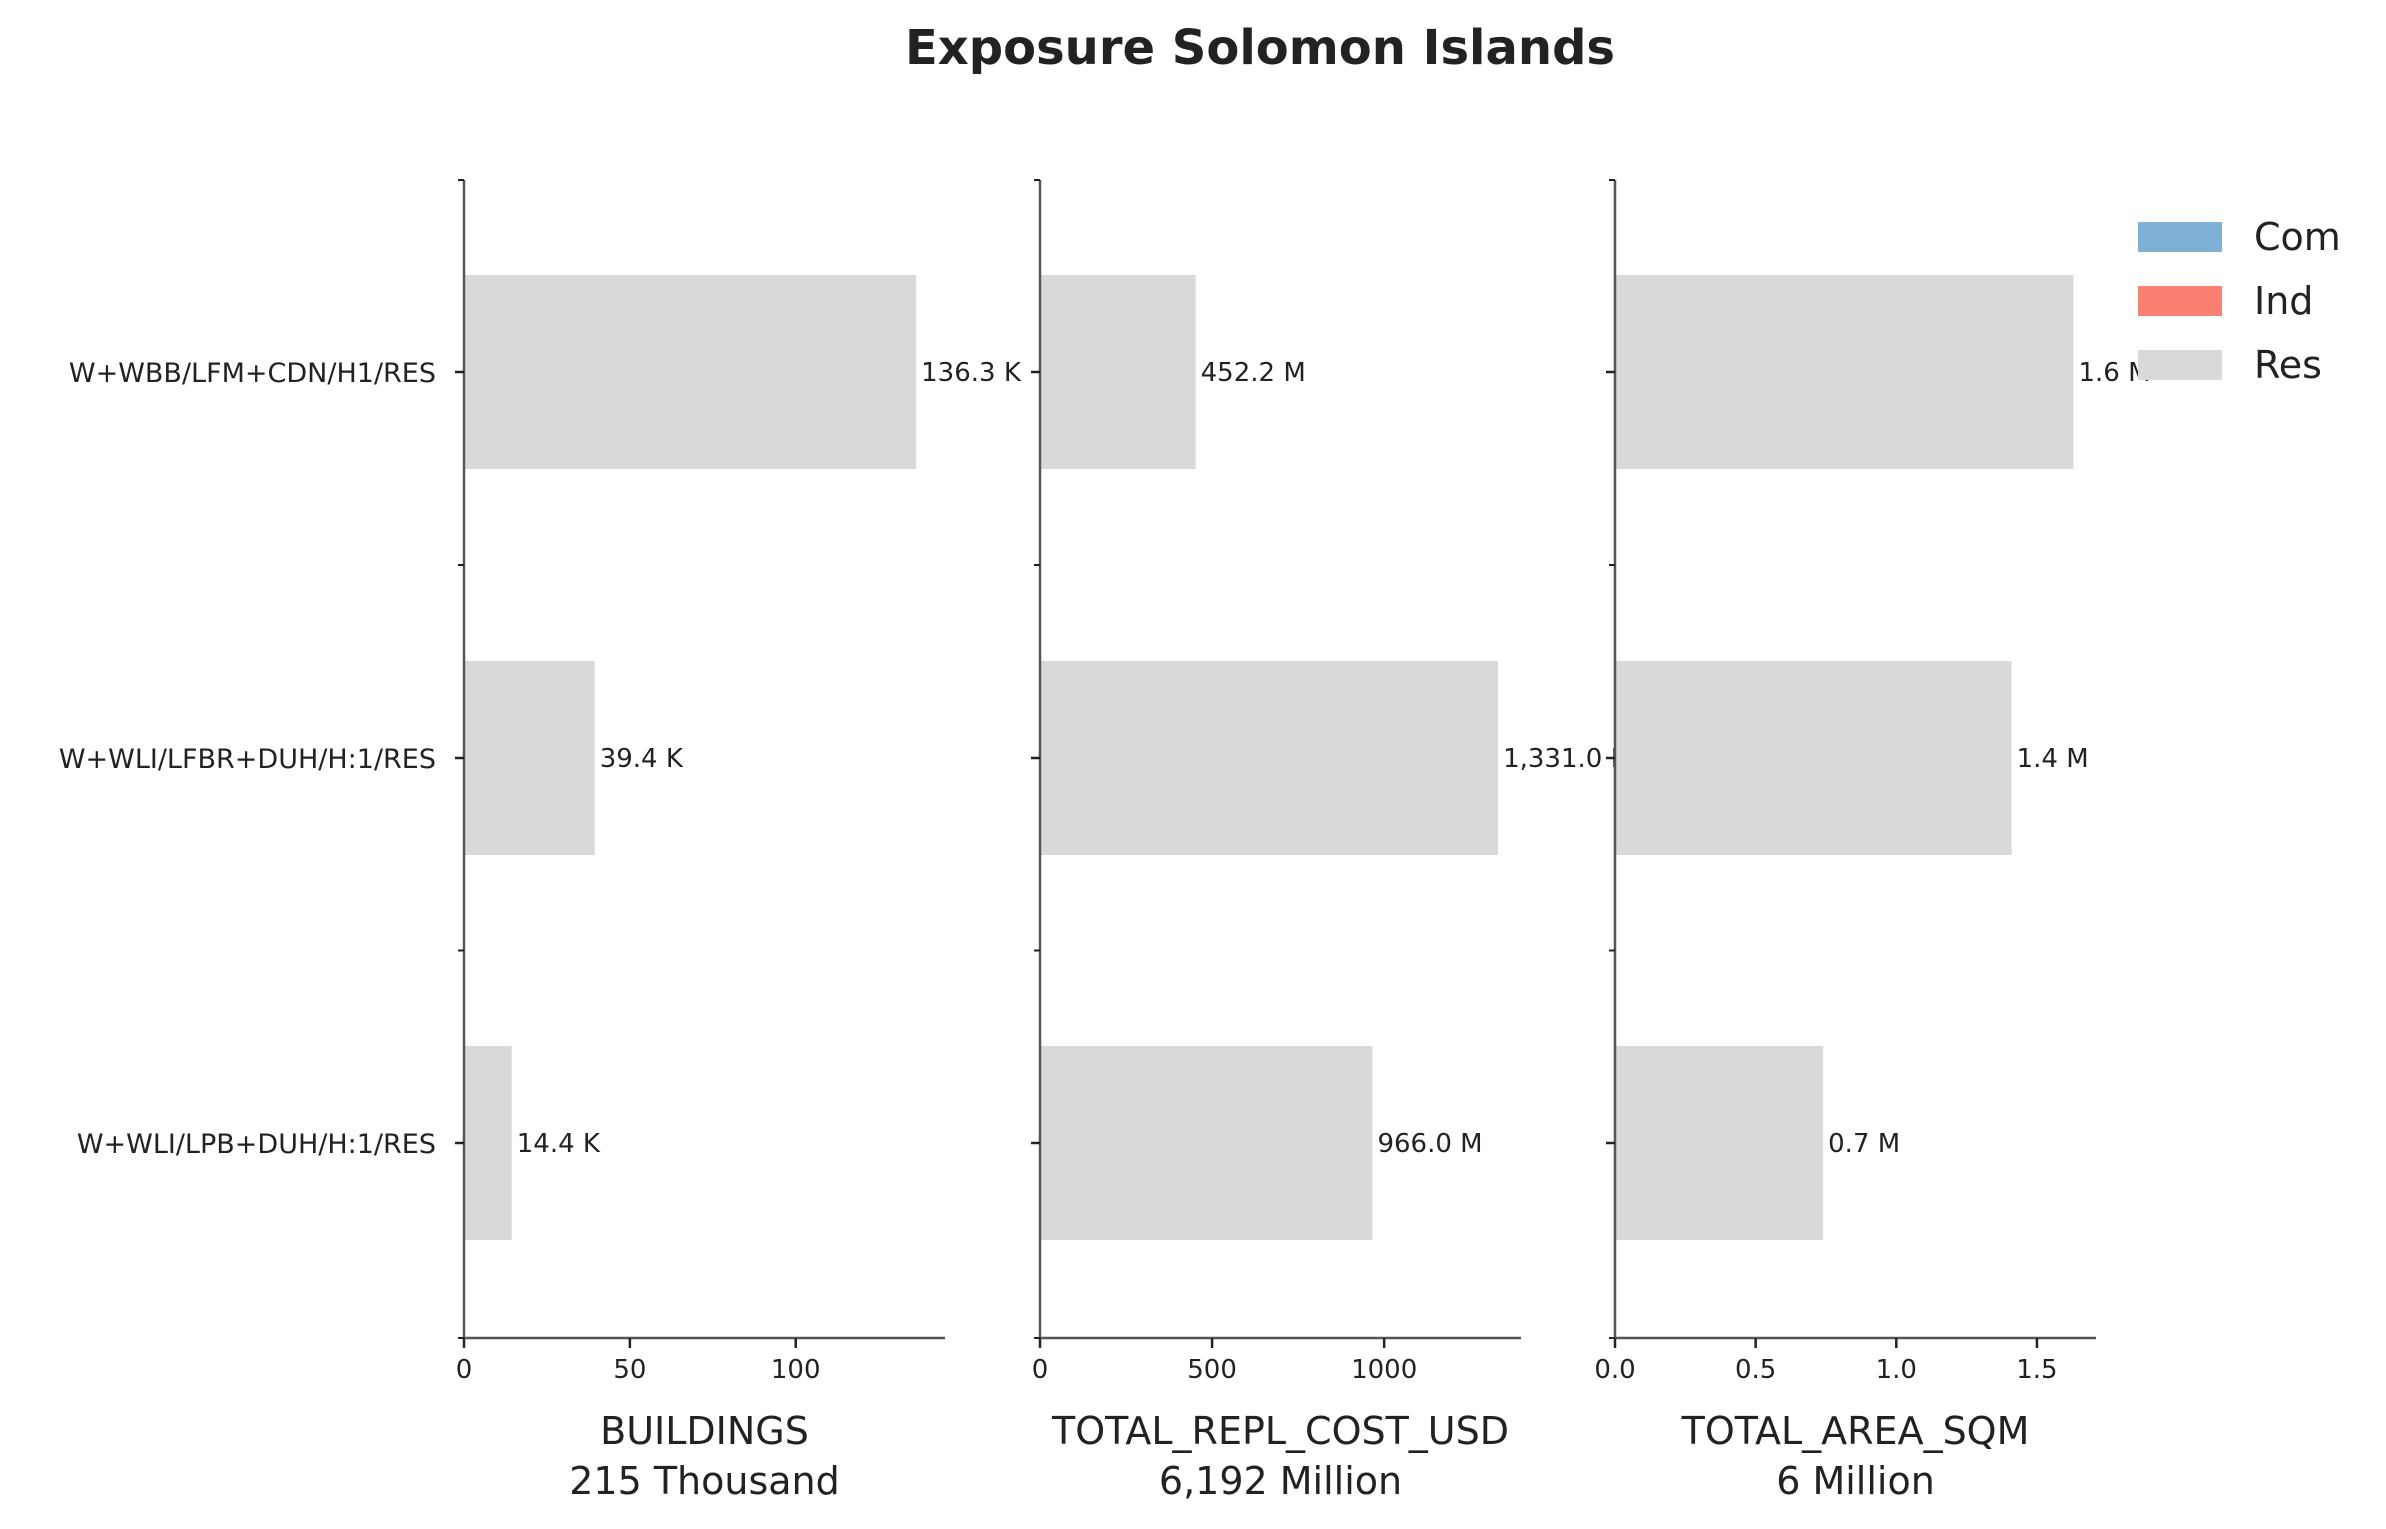 This screenshot has width=2386, height=1529. Describe the element at coordinates (1280, 1431) in the screenshot. I see `x-axis-label: TOTAL_REPL_COST_USD` at that location.